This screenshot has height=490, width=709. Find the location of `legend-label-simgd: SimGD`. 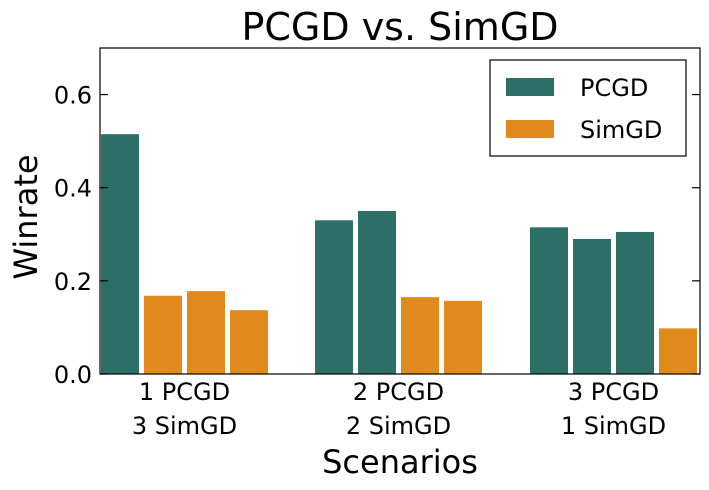

legend-label-simgd: SimGD is located at coordinates (621, 130).